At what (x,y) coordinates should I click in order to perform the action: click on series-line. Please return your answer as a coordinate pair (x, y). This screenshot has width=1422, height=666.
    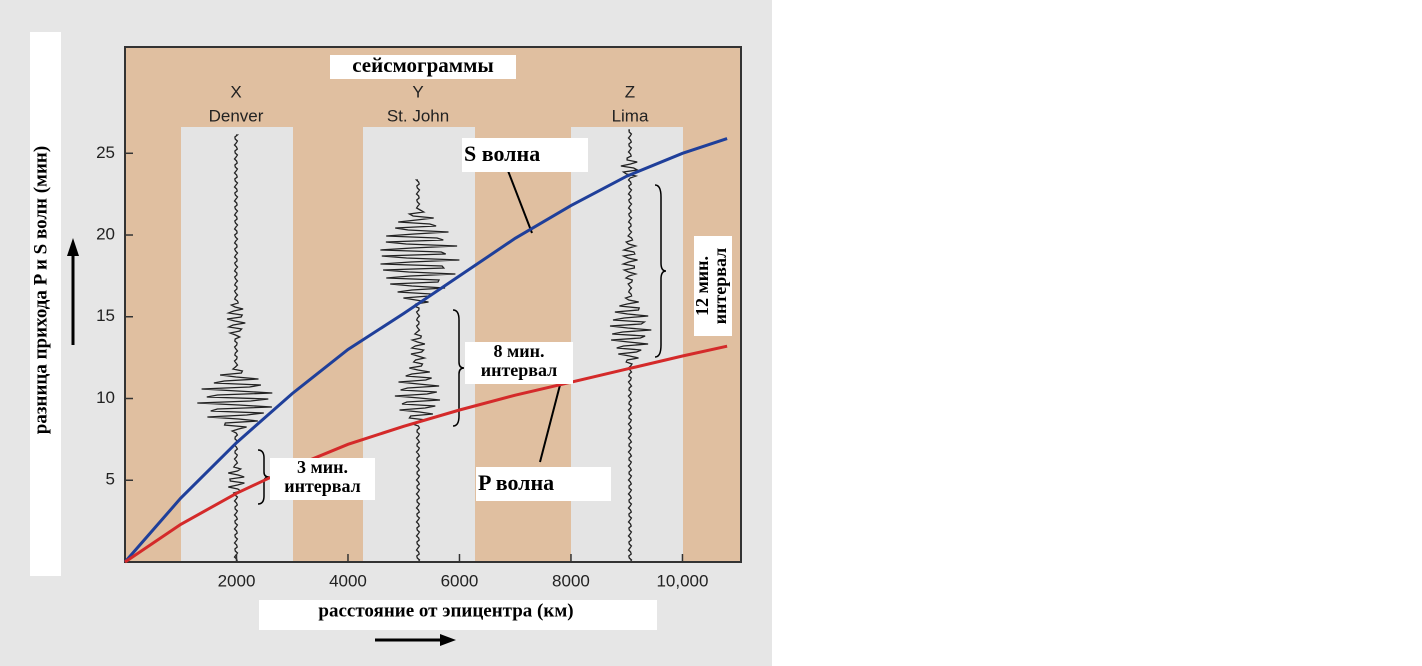
    Looking at the image, I should click on (426, 454).